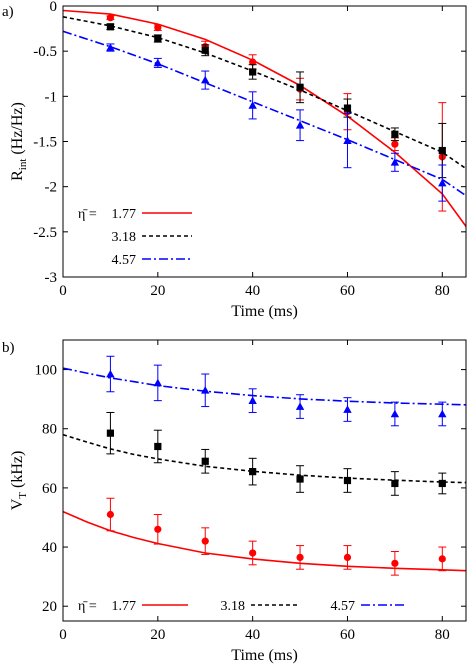 Image resolution: width=469 pixels, height=664 pixels. Describe the element at coordinates (264, 541) in the screenshot. I see `fit-line-1.77` at that location.